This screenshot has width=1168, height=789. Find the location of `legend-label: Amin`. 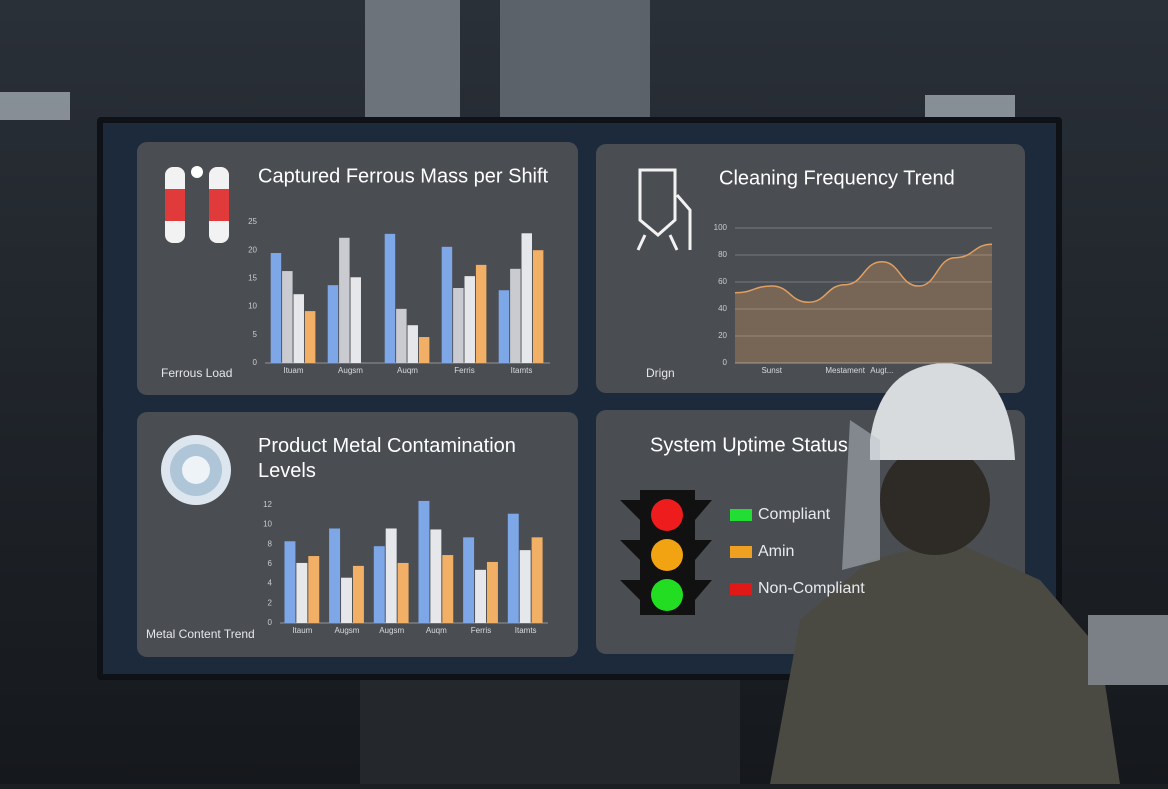

legend-label: Amin is located at coordinates (776, 551).